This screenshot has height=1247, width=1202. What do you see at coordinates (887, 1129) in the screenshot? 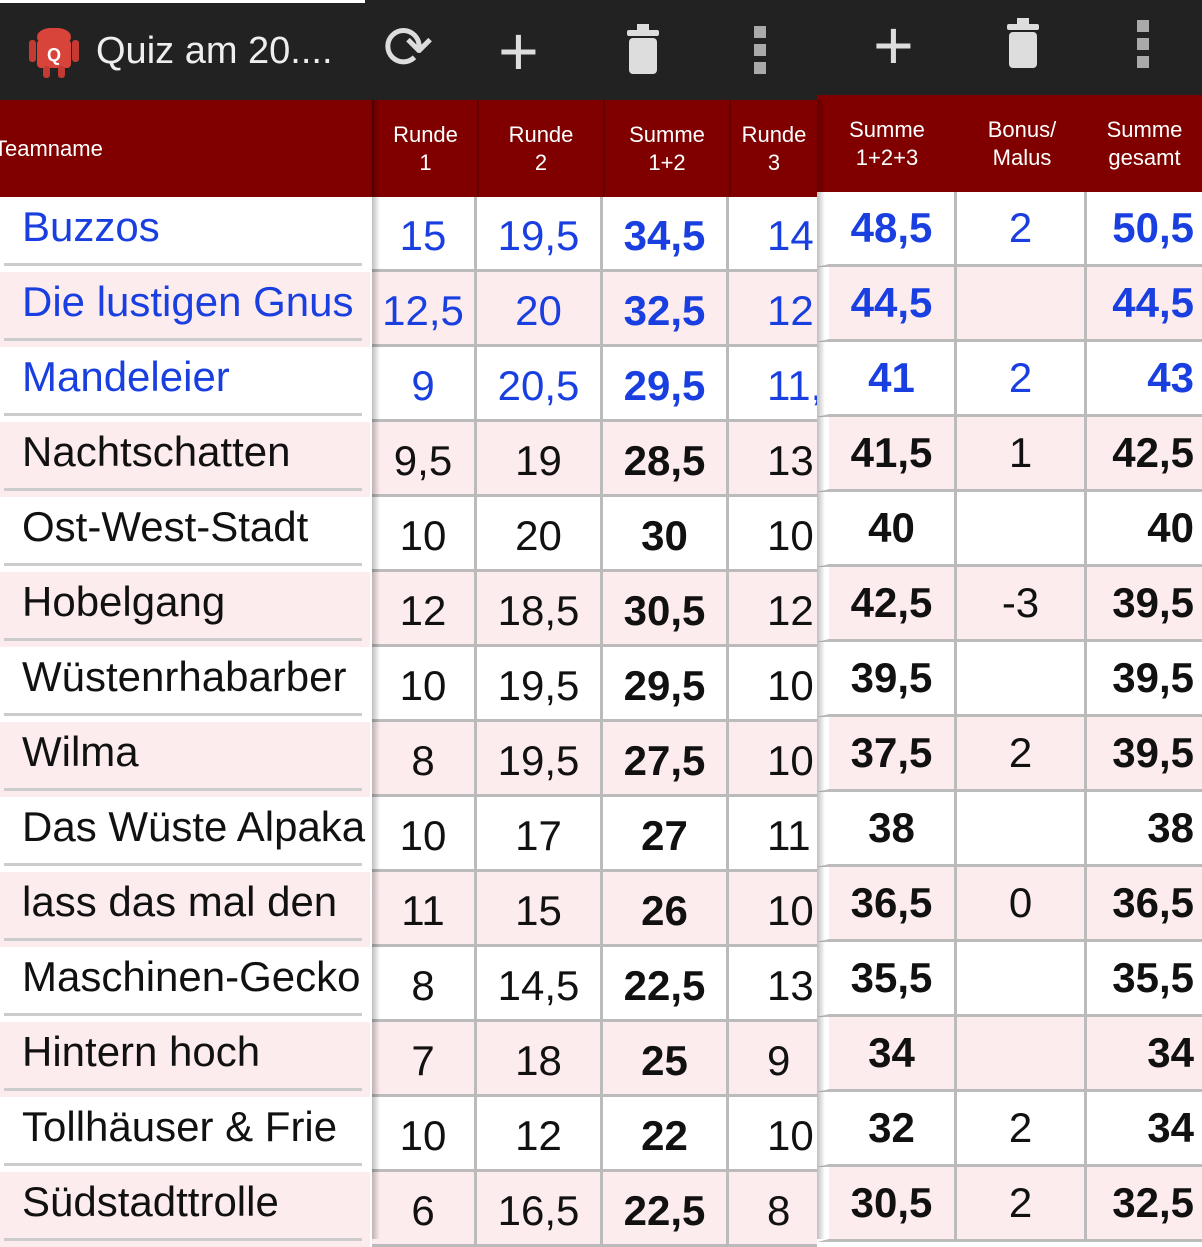
I see `cell-s123: 32` at bounding box center [887, 1129].